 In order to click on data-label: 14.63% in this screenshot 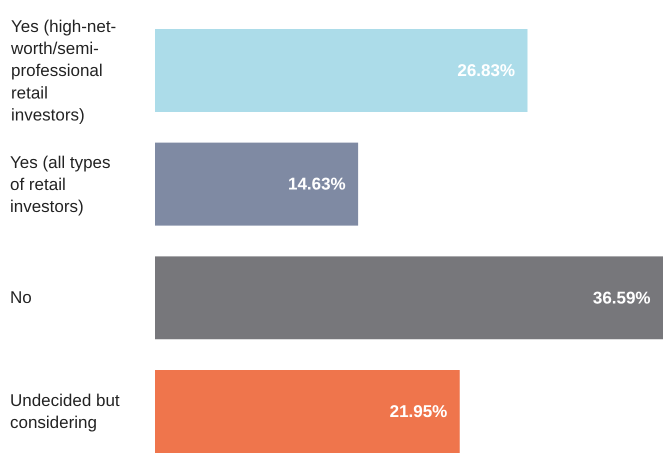, I will do `click(317, 184)`.